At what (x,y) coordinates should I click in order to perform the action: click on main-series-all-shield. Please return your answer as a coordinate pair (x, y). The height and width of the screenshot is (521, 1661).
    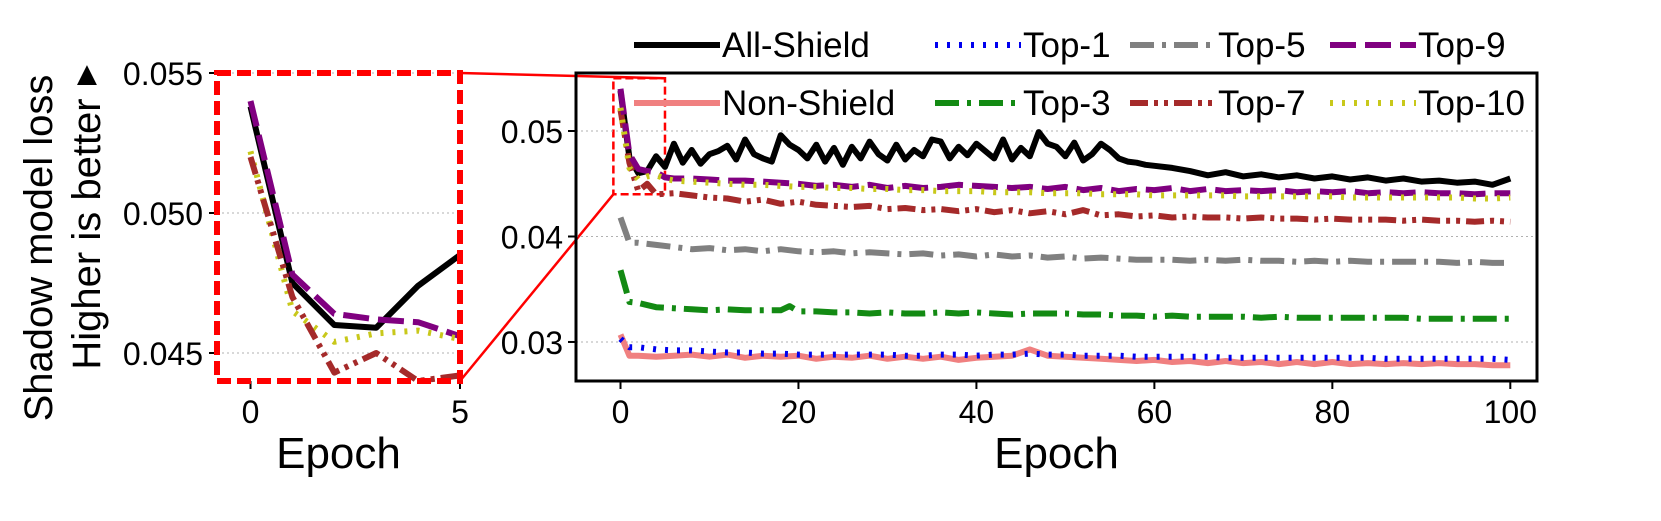
    Looking at the image, I should click on (1064, 139).